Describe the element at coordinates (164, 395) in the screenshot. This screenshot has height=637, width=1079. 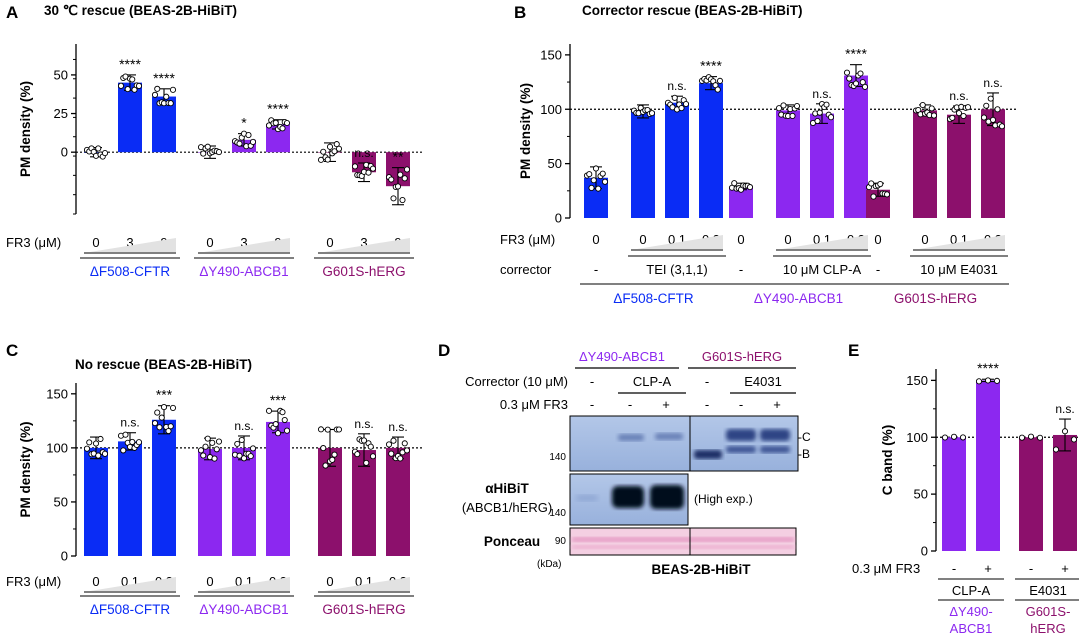
I see `significance-label: ***` at that location.